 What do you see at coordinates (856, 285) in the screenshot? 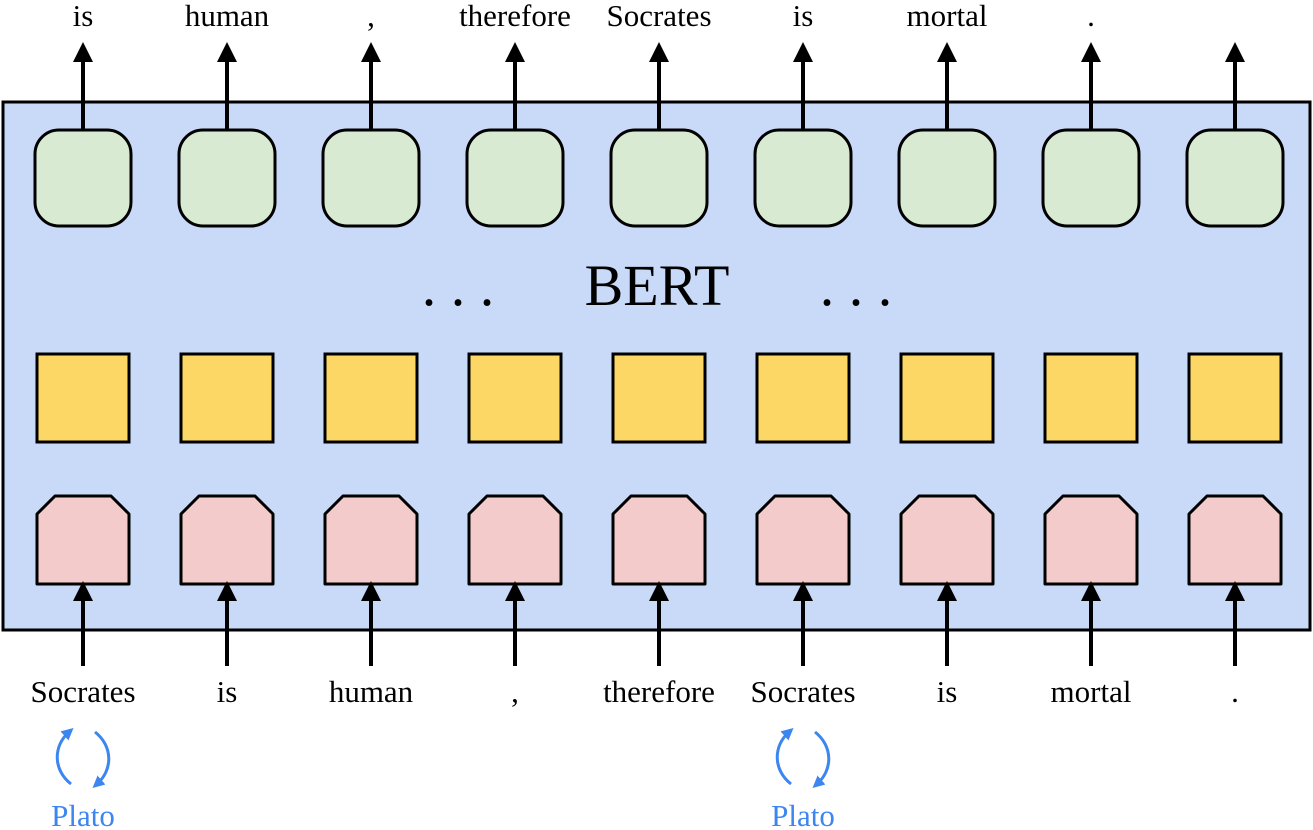
I see `dots-right: . . .` at bounding box center [856, 285].